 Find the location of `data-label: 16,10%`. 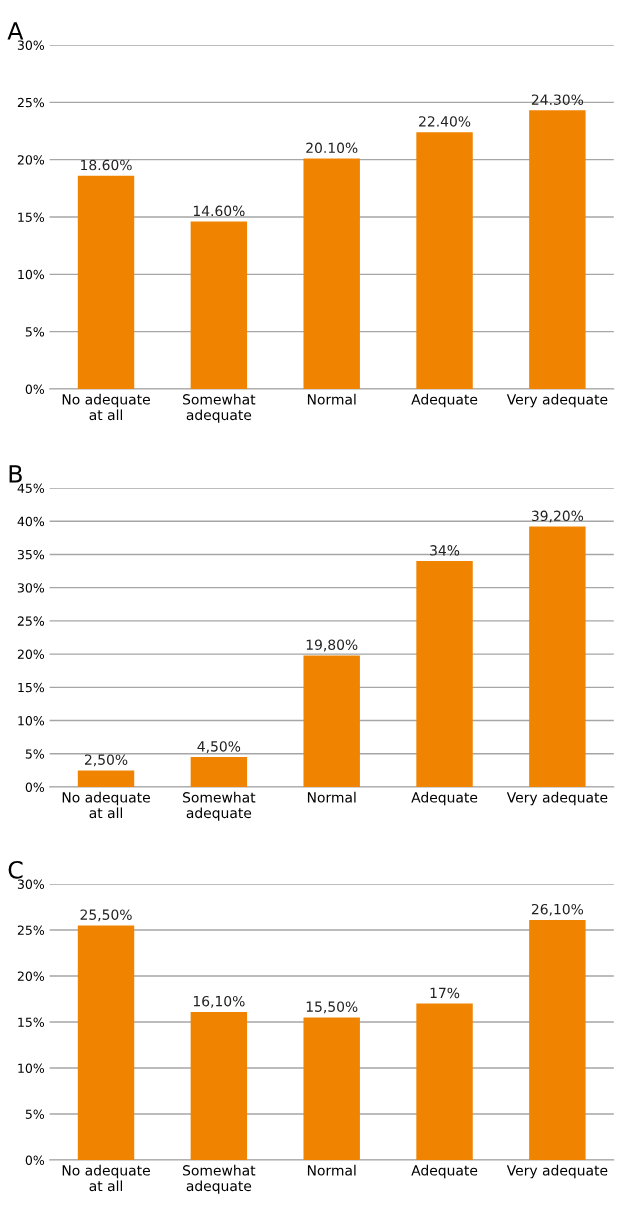

data-label: 16,10% is located at coordinates (219, 1001).